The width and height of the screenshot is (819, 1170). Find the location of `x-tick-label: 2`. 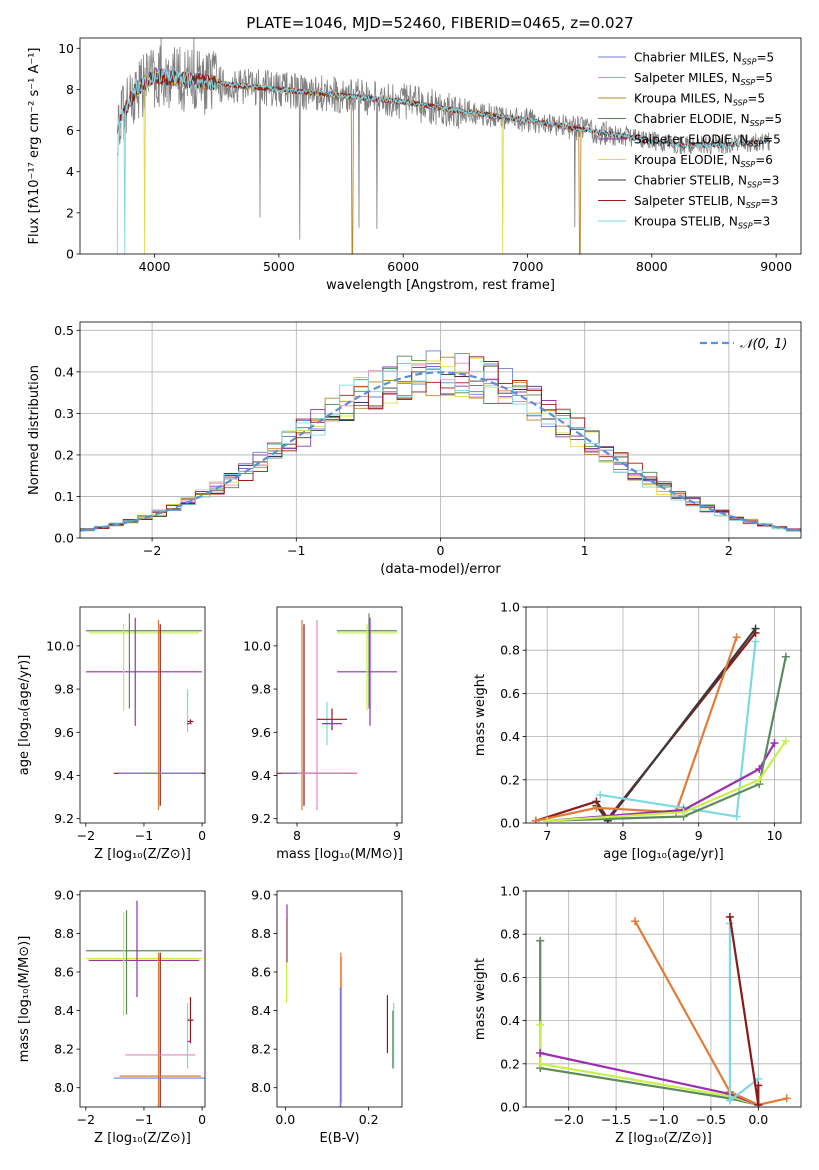

x-tick-label: 2 is located at coordinates (729, 550).